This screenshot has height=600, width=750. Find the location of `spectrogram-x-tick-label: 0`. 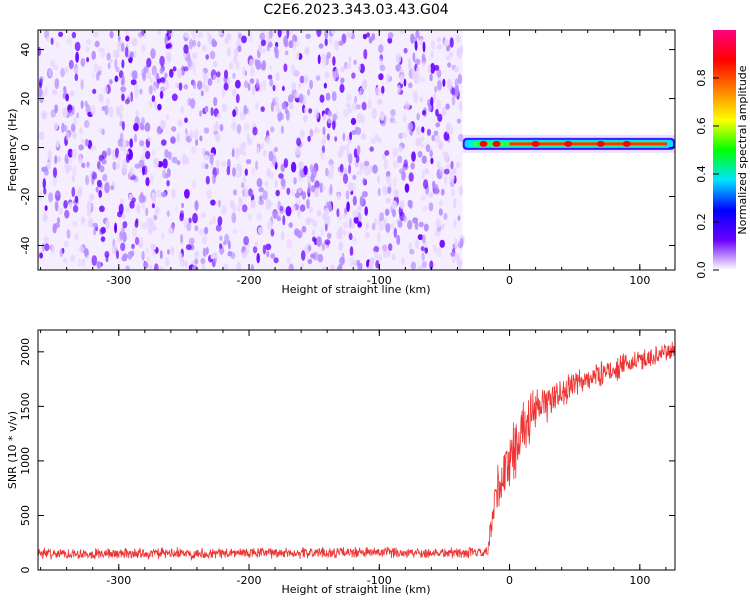

spectrogram-x-tick-label: 0 is located at coordinates (509, 280).